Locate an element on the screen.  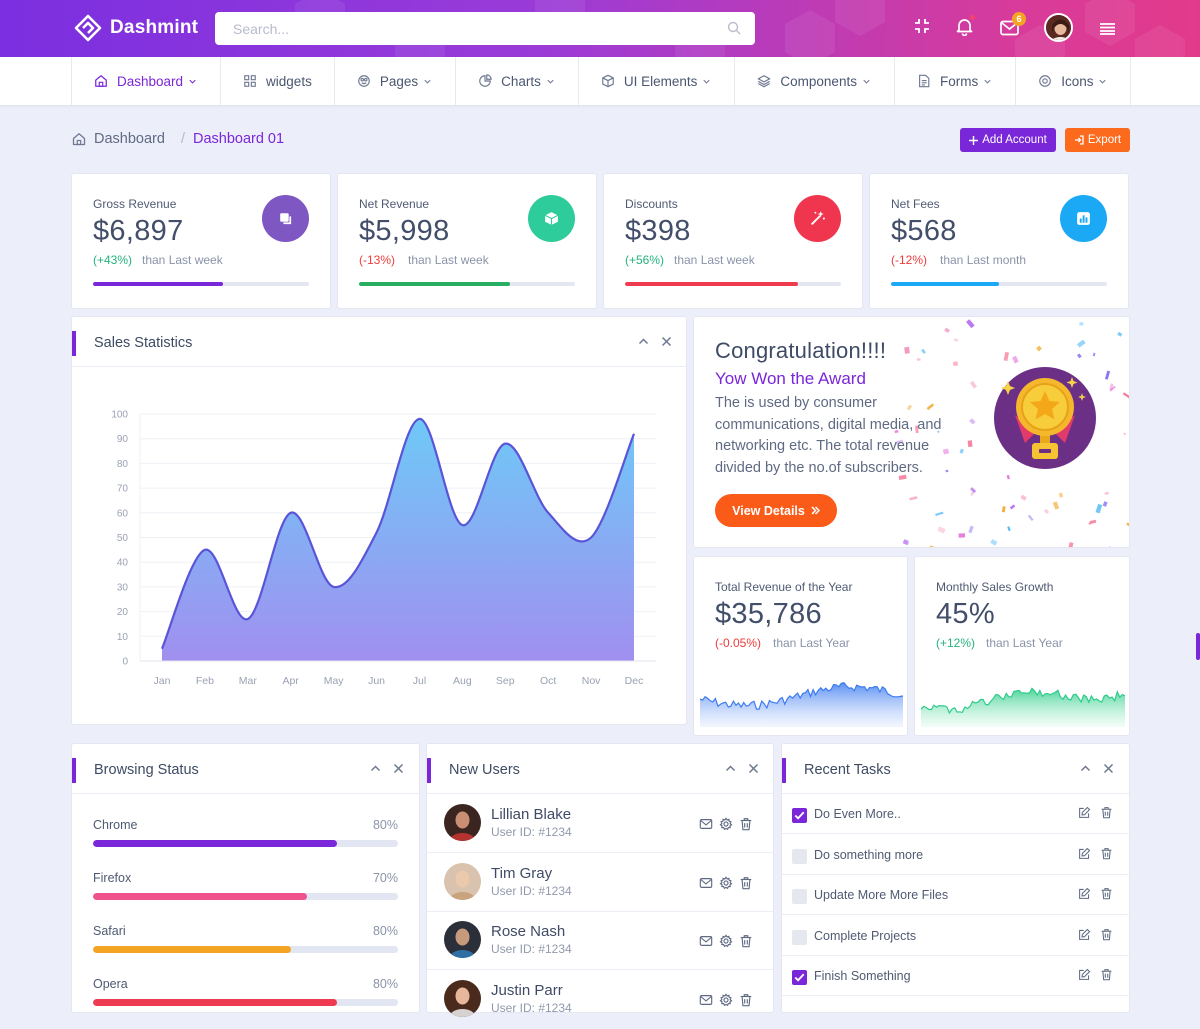
menu-item-charts: Charts is located at coordinates (517, 81).